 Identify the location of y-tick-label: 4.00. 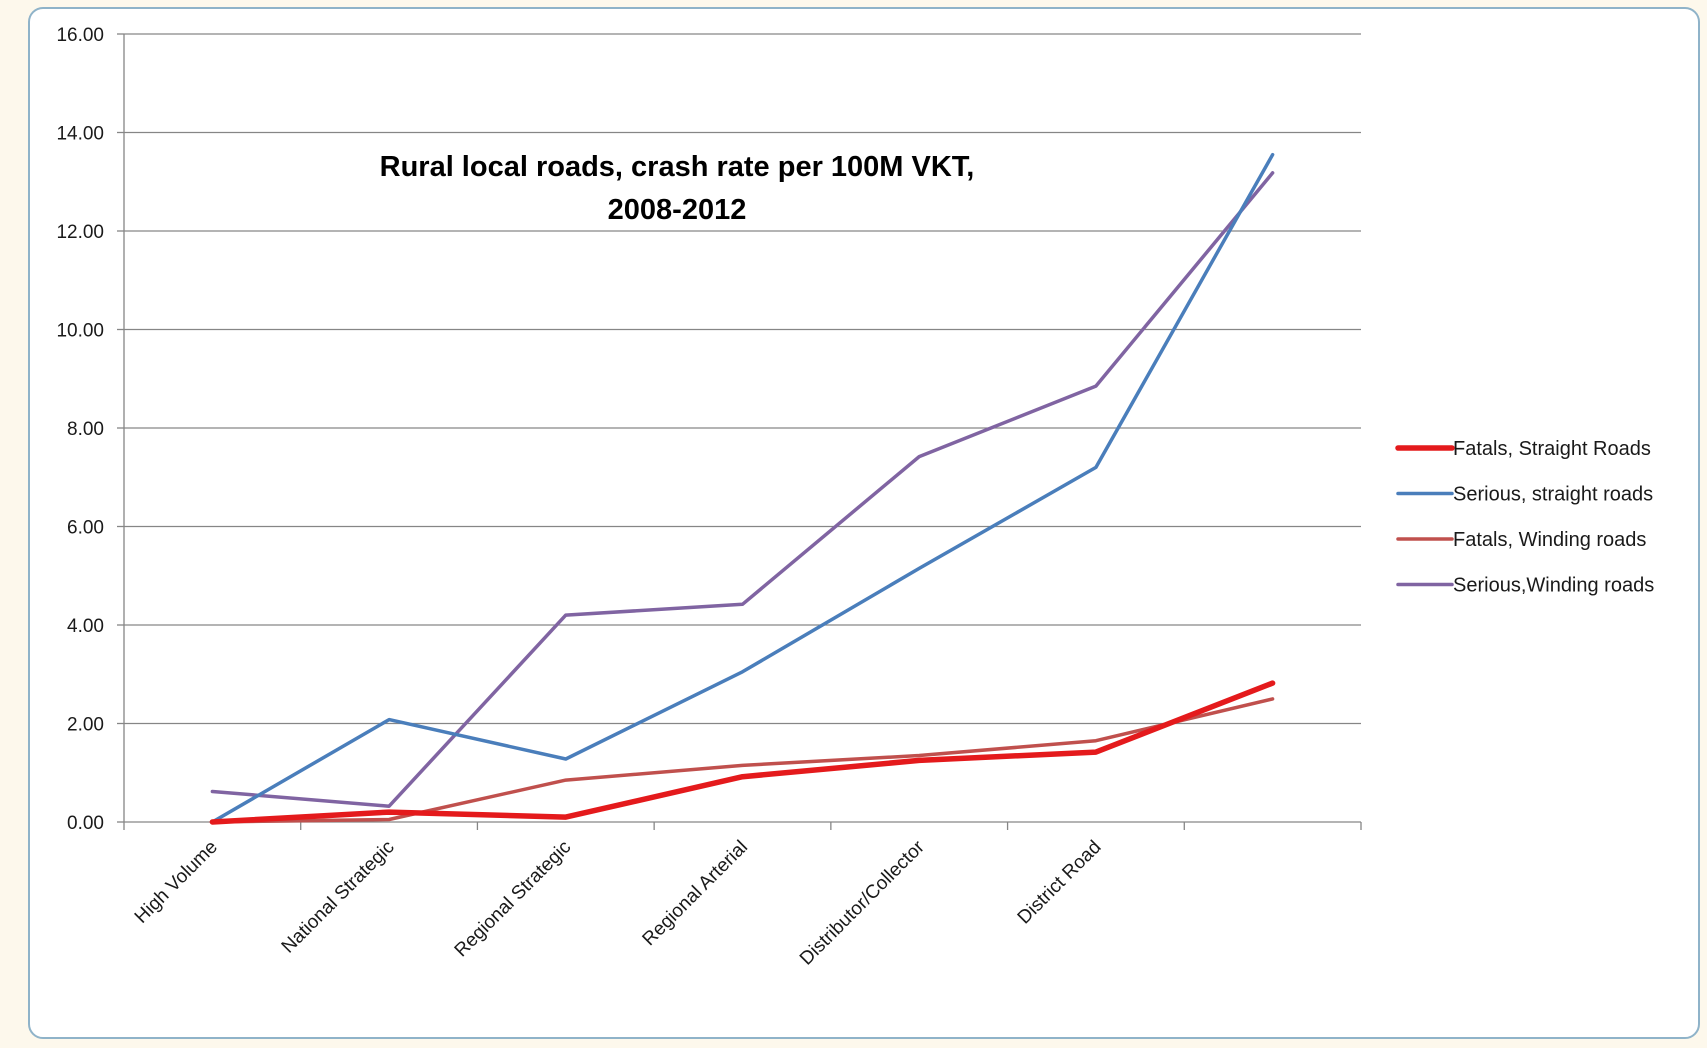
(85, 626).